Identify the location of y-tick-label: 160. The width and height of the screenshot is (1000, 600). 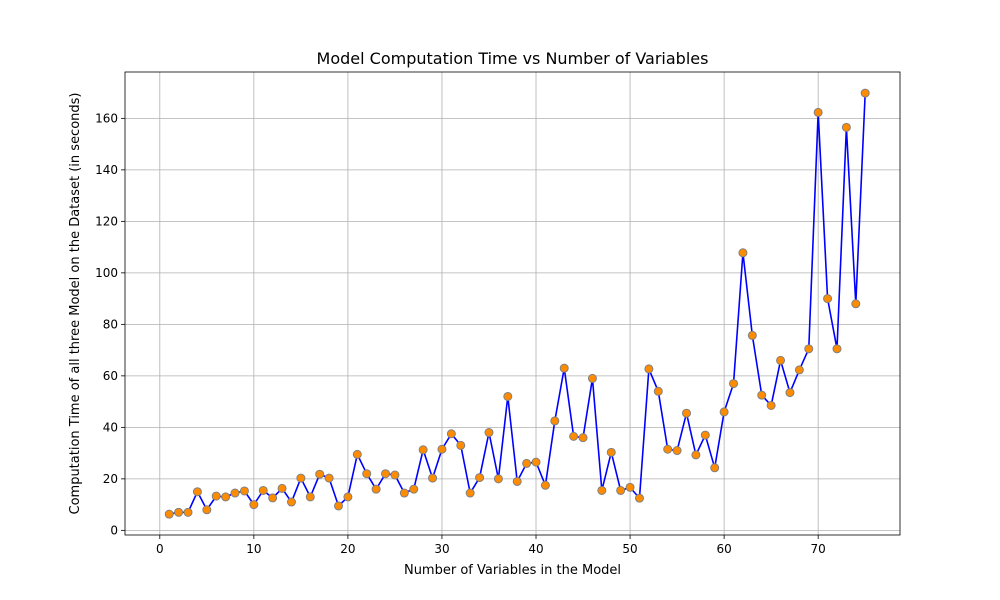
(106, 118).